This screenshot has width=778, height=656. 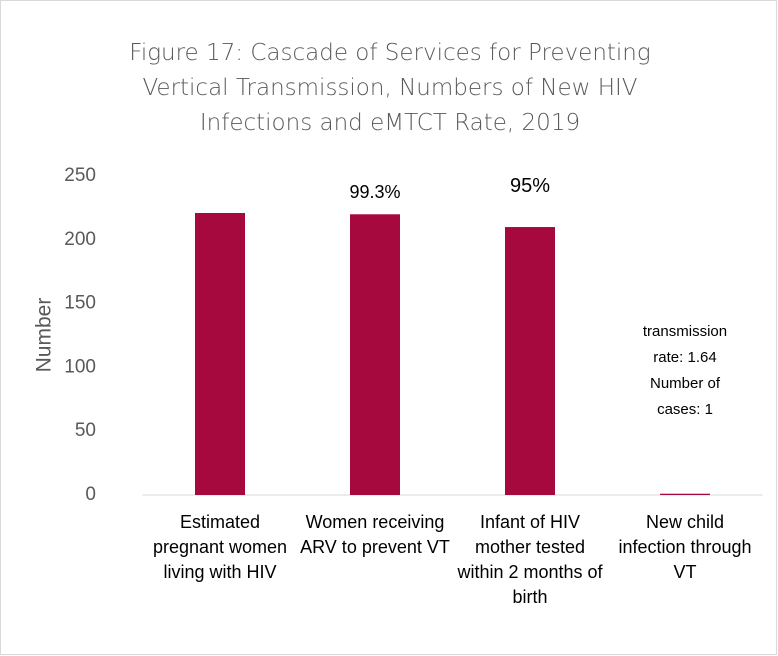 I want to click on x-tick-label: Estimated pregnant women living with HIV, so click(x=220, y=547).